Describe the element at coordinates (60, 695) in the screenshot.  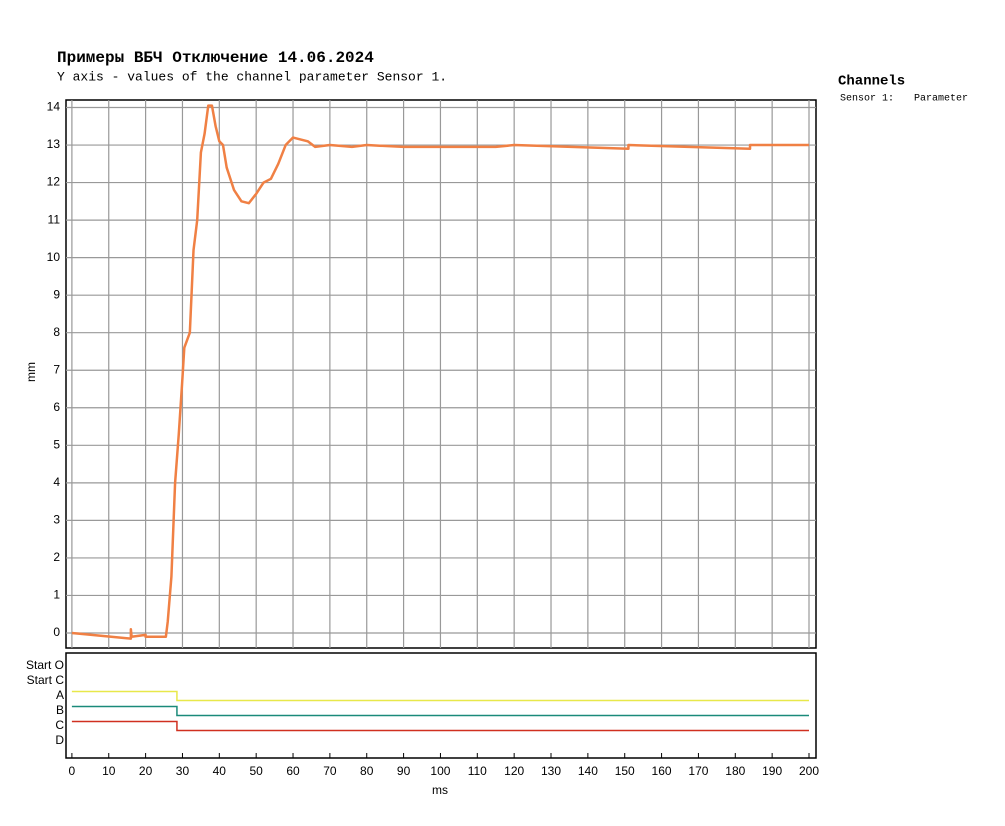
I see `channel-label: A` at that location.